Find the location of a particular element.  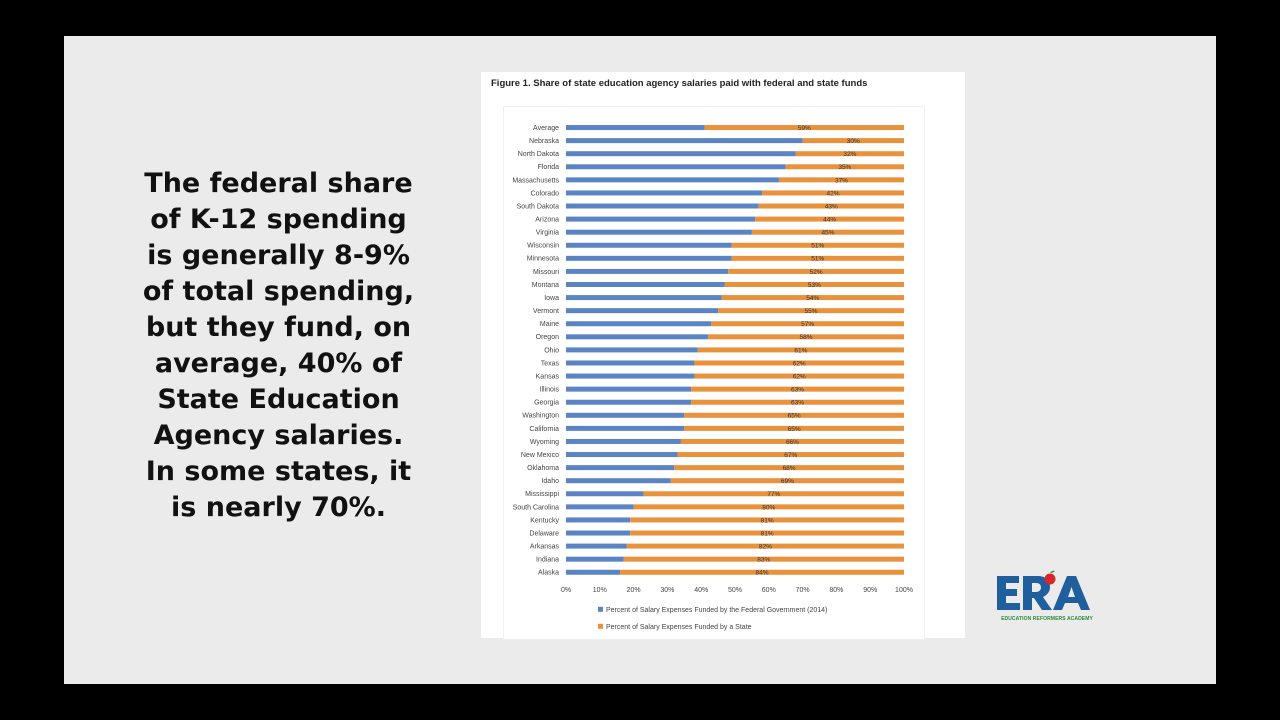

category-label: Florida is located at coordinates (549, 167).